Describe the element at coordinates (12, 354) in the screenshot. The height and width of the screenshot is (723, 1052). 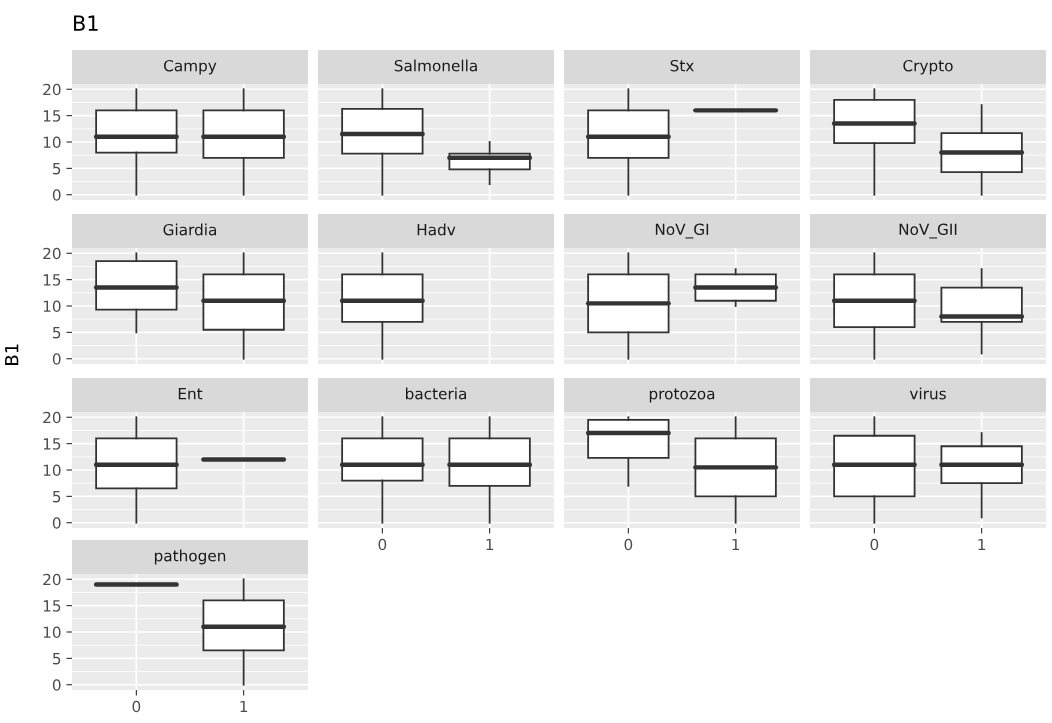
I see `y-axis-title: B1` at that location.